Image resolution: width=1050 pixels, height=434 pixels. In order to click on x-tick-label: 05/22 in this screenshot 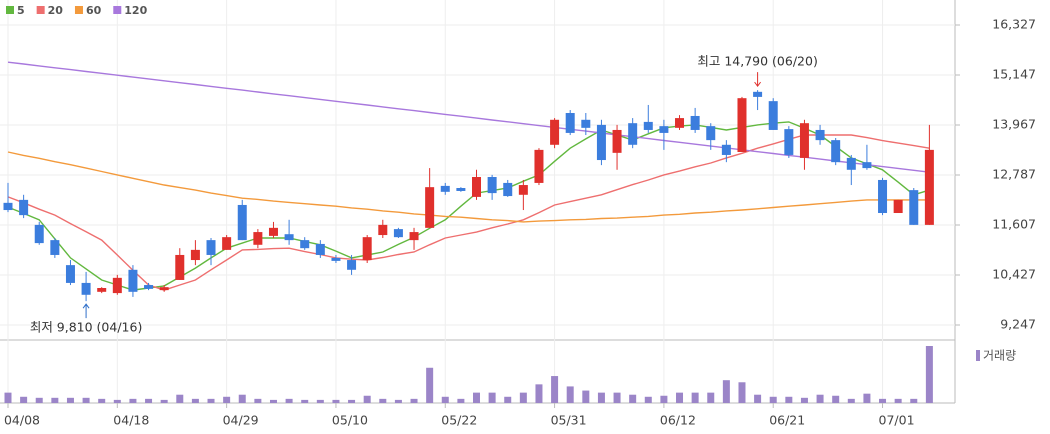, I will do `click(459, 420)`.